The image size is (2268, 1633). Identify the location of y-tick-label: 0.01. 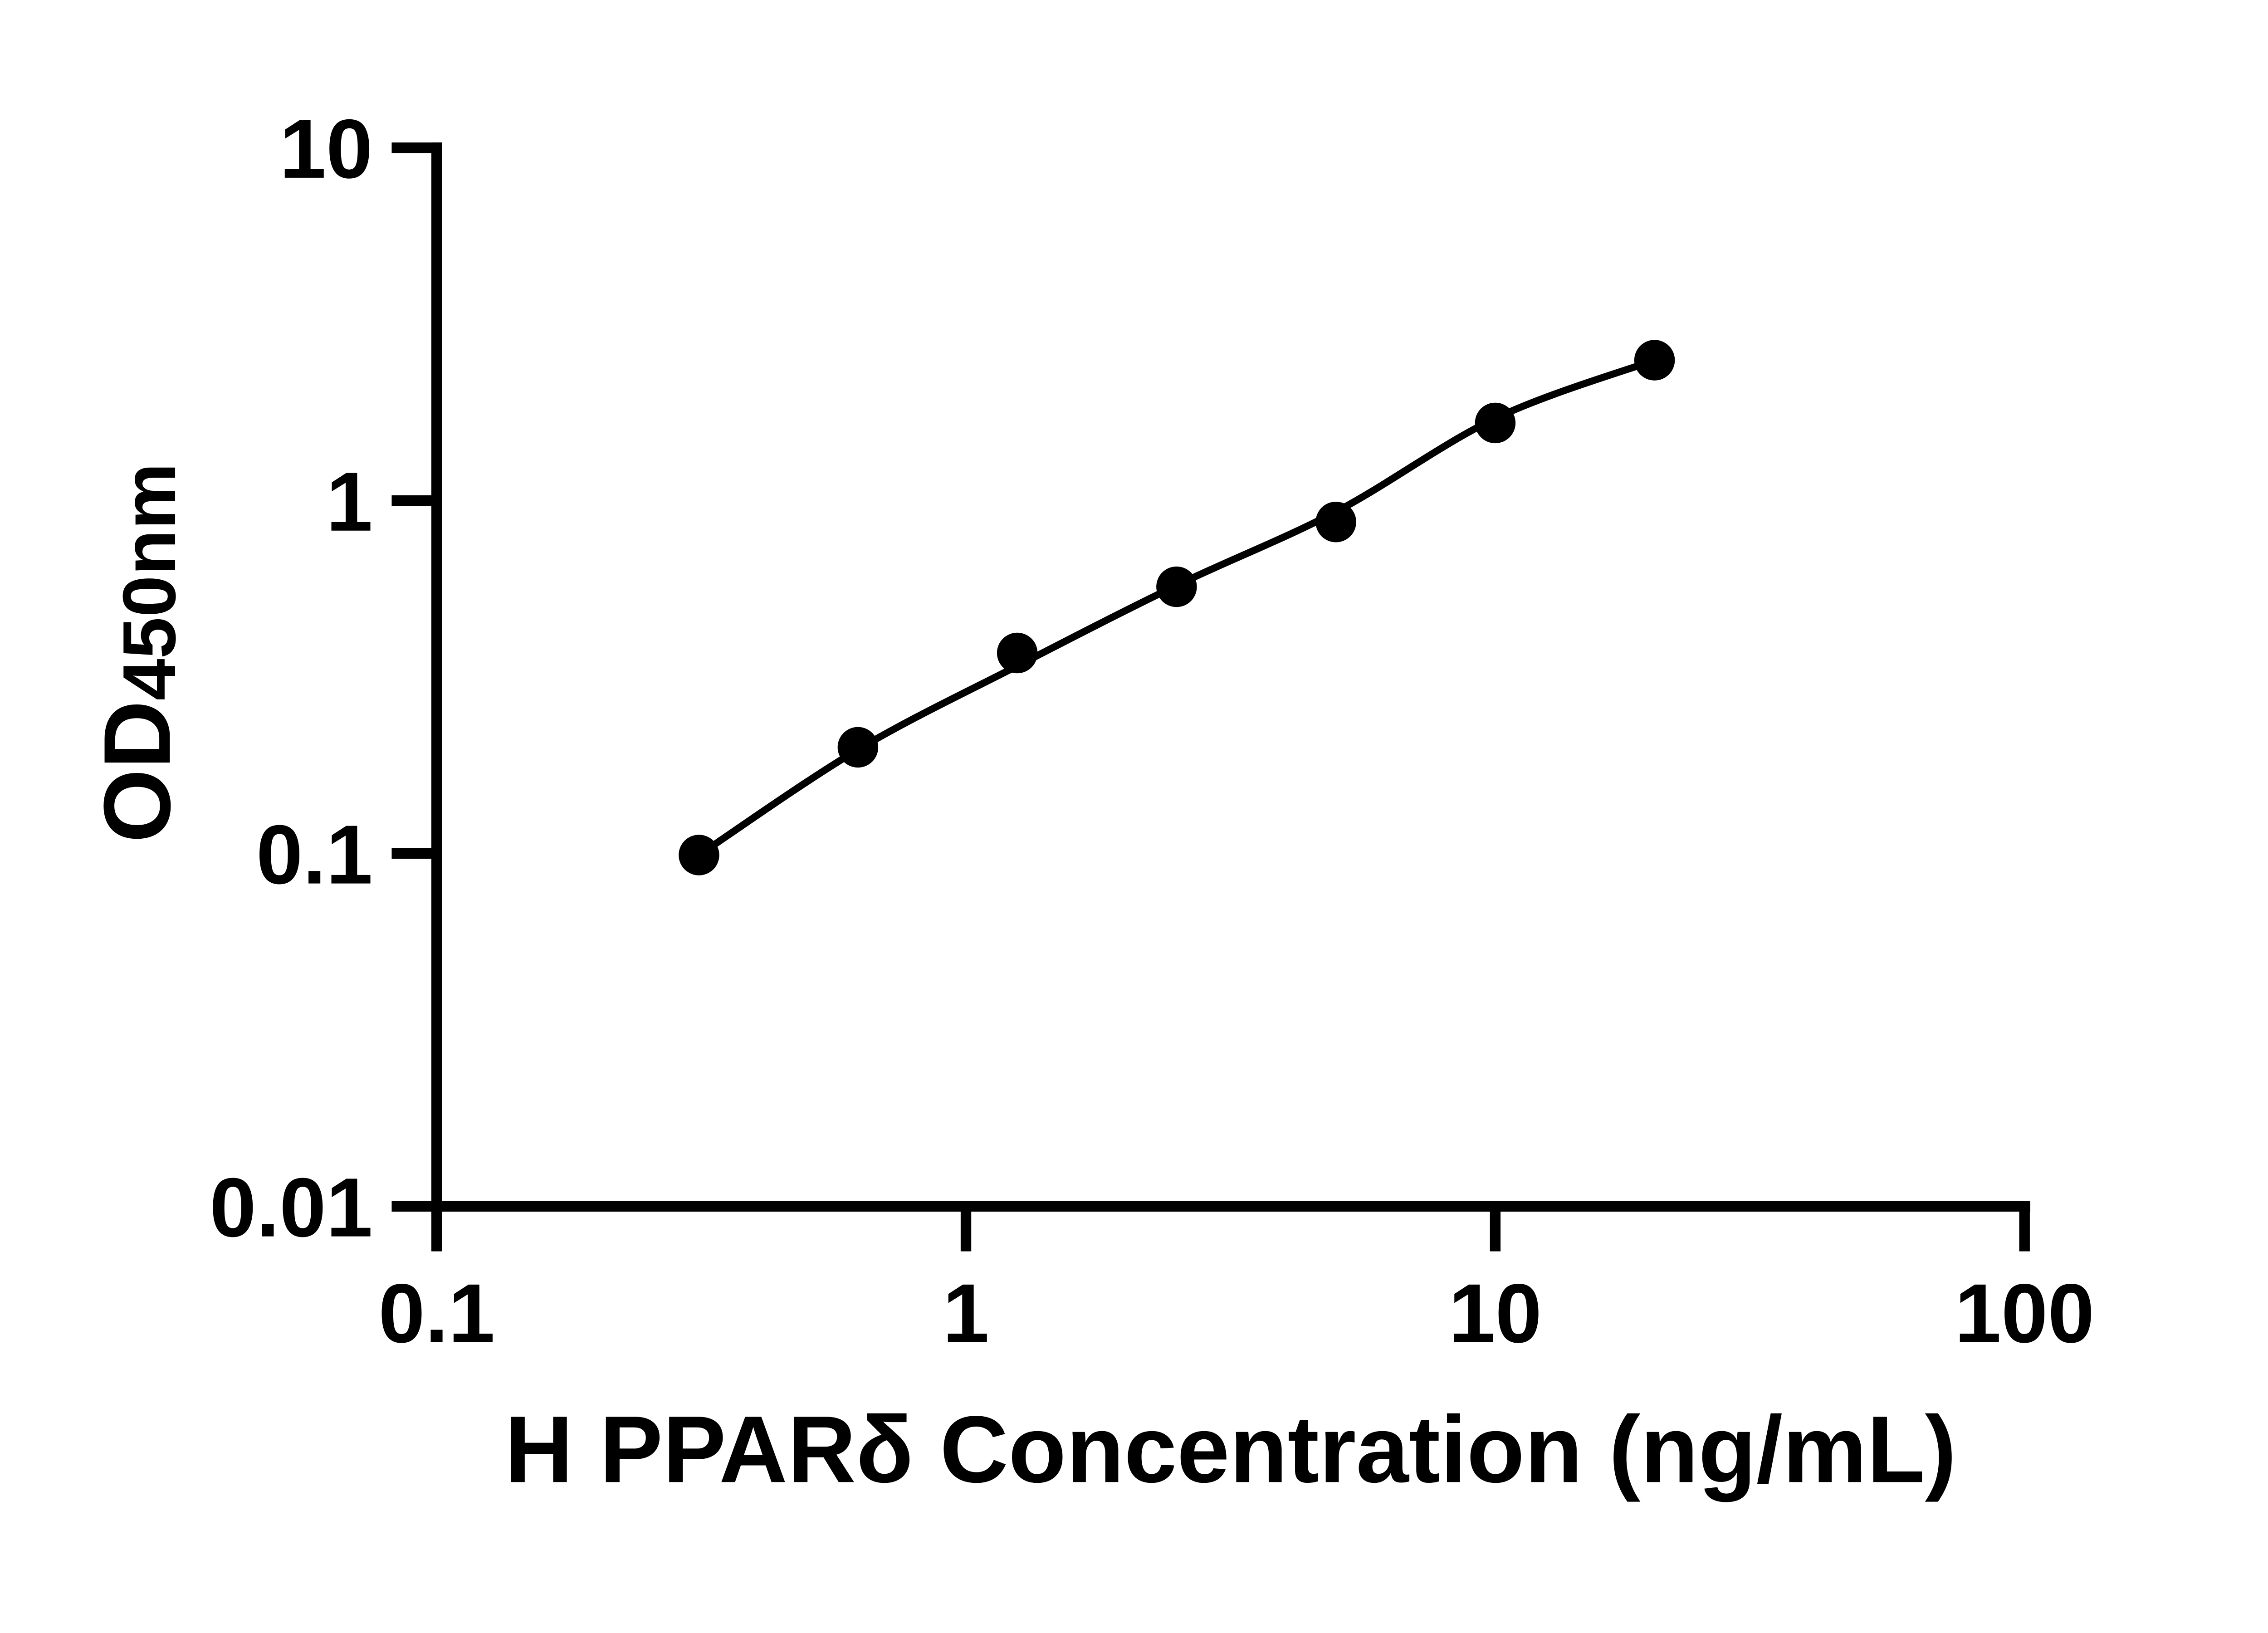
(291, 1208).